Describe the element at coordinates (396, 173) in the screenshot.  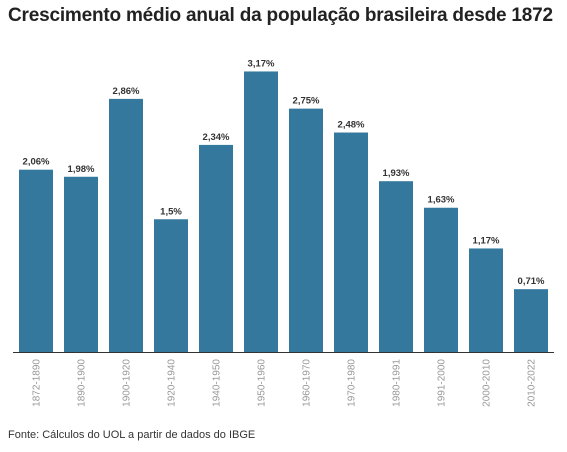
I see `data-label: 1,93%` at that location.